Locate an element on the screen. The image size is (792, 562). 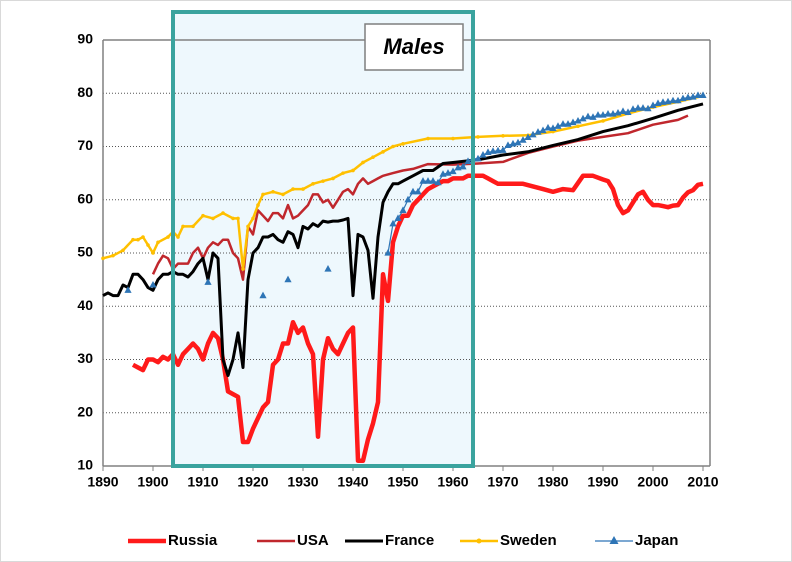
annotation: Males is located at coordinates (413, 46).